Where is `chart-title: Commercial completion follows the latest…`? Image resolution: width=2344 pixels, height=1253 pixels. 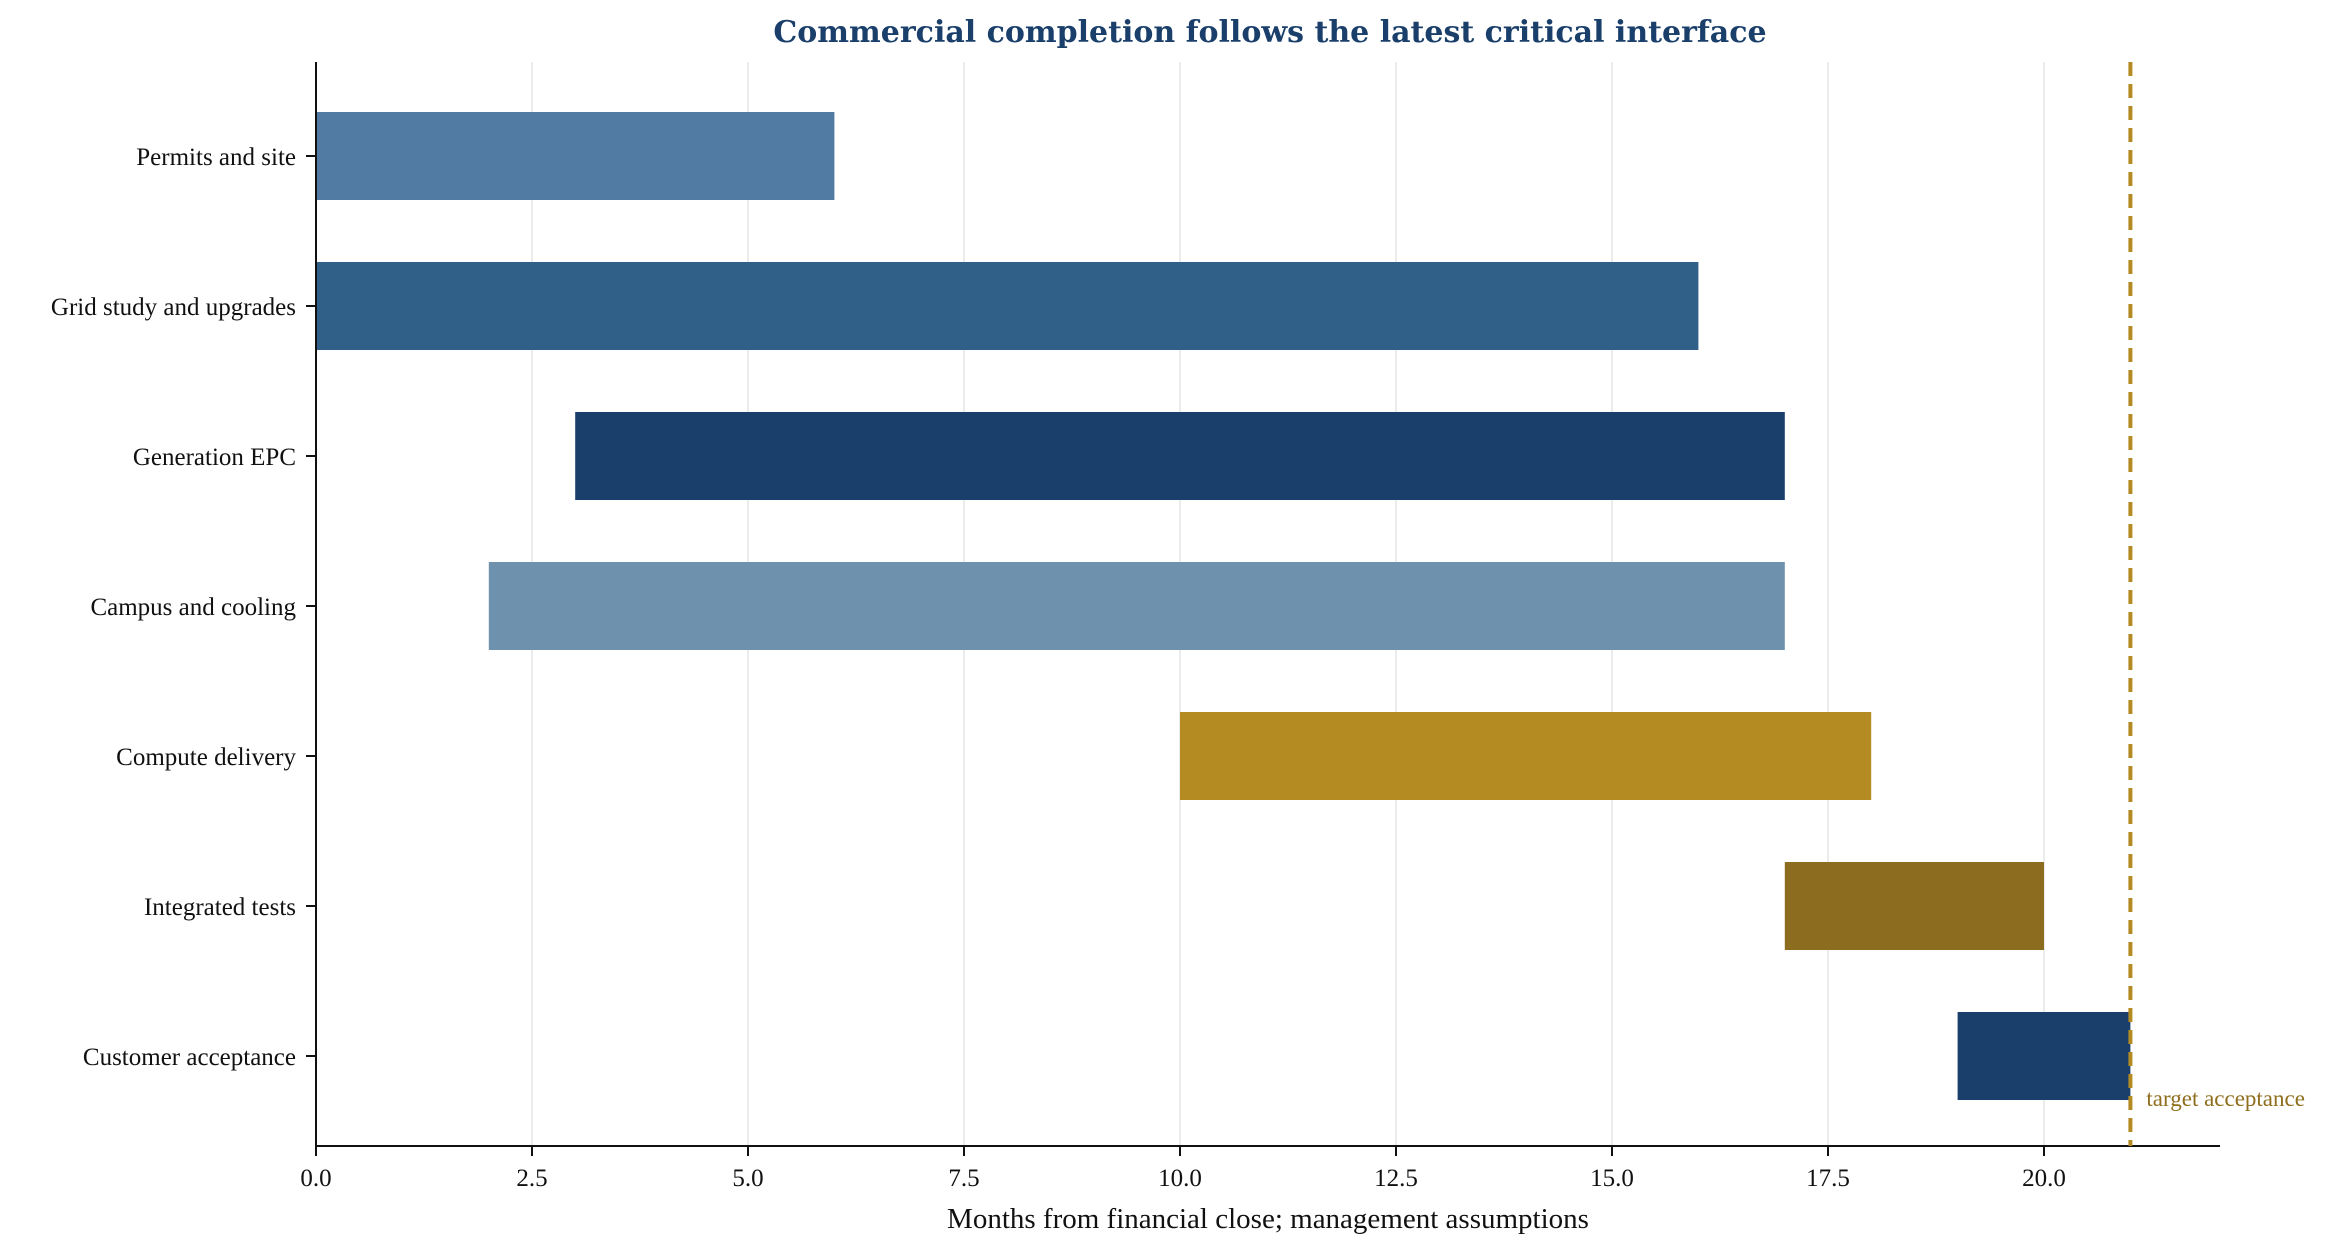 chart-title: Commercial completion follows the latest… is located at coordinates (1269, 32).